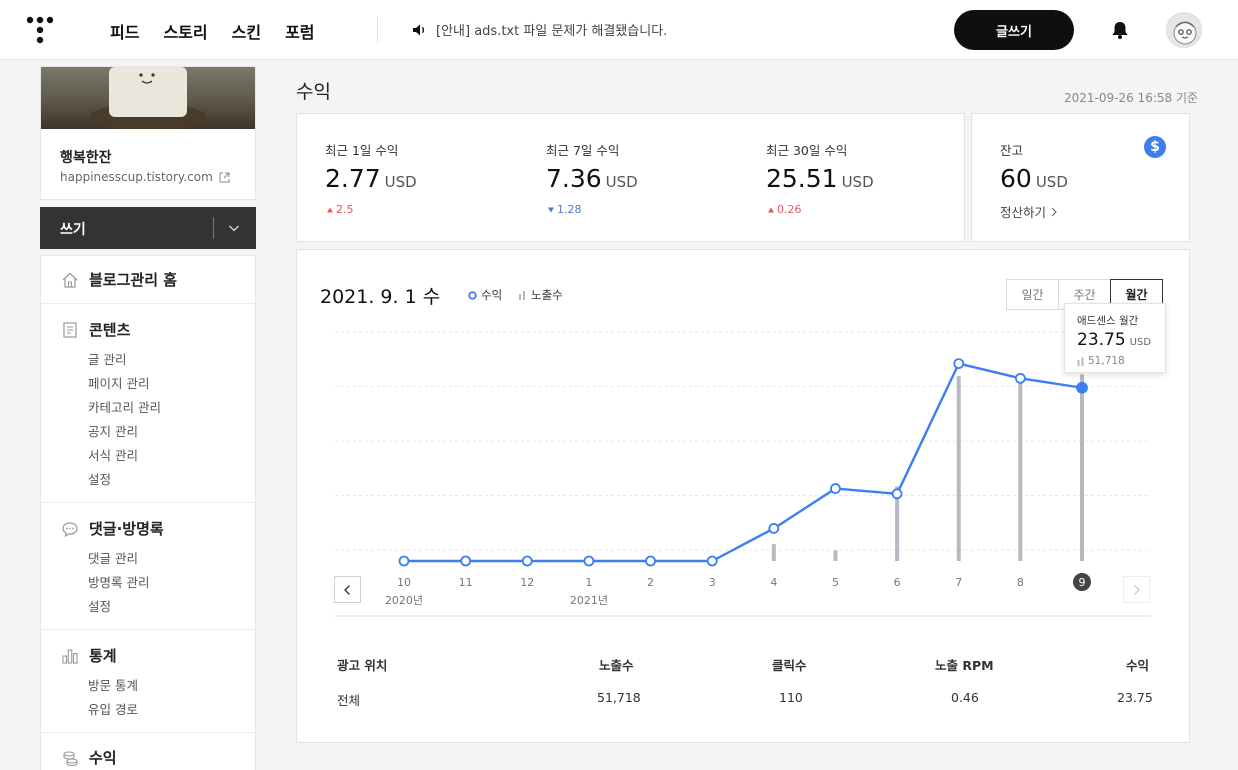  I want to click on avatar, so click(1184, 30).